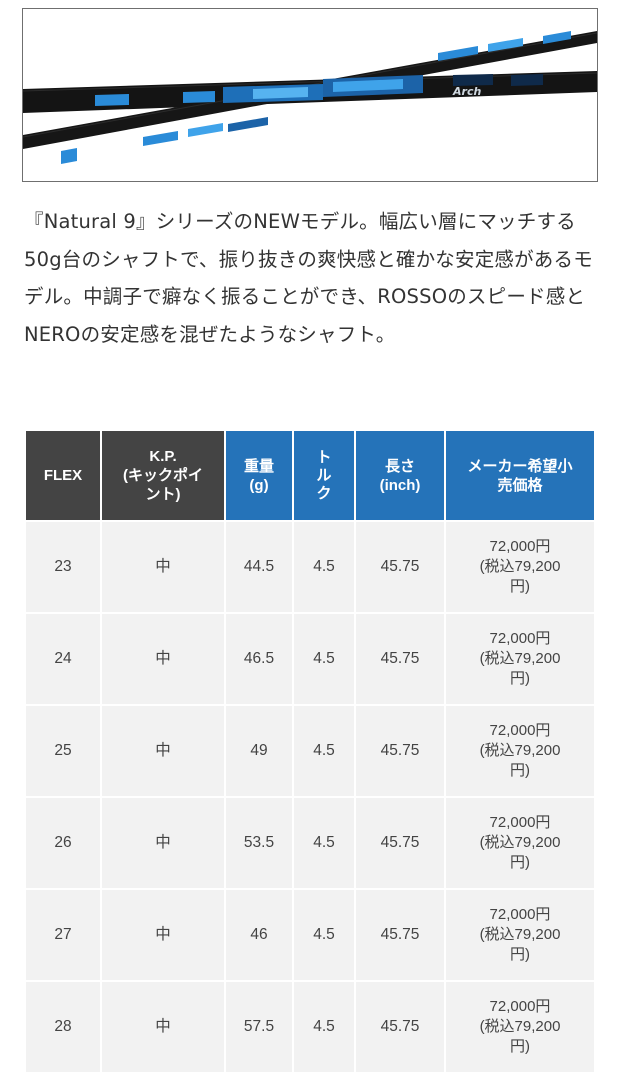  What do you see at coordinates (324, 475) in the screenshot?
I see `header-torque: トルク` at bounding box center [324, 475].